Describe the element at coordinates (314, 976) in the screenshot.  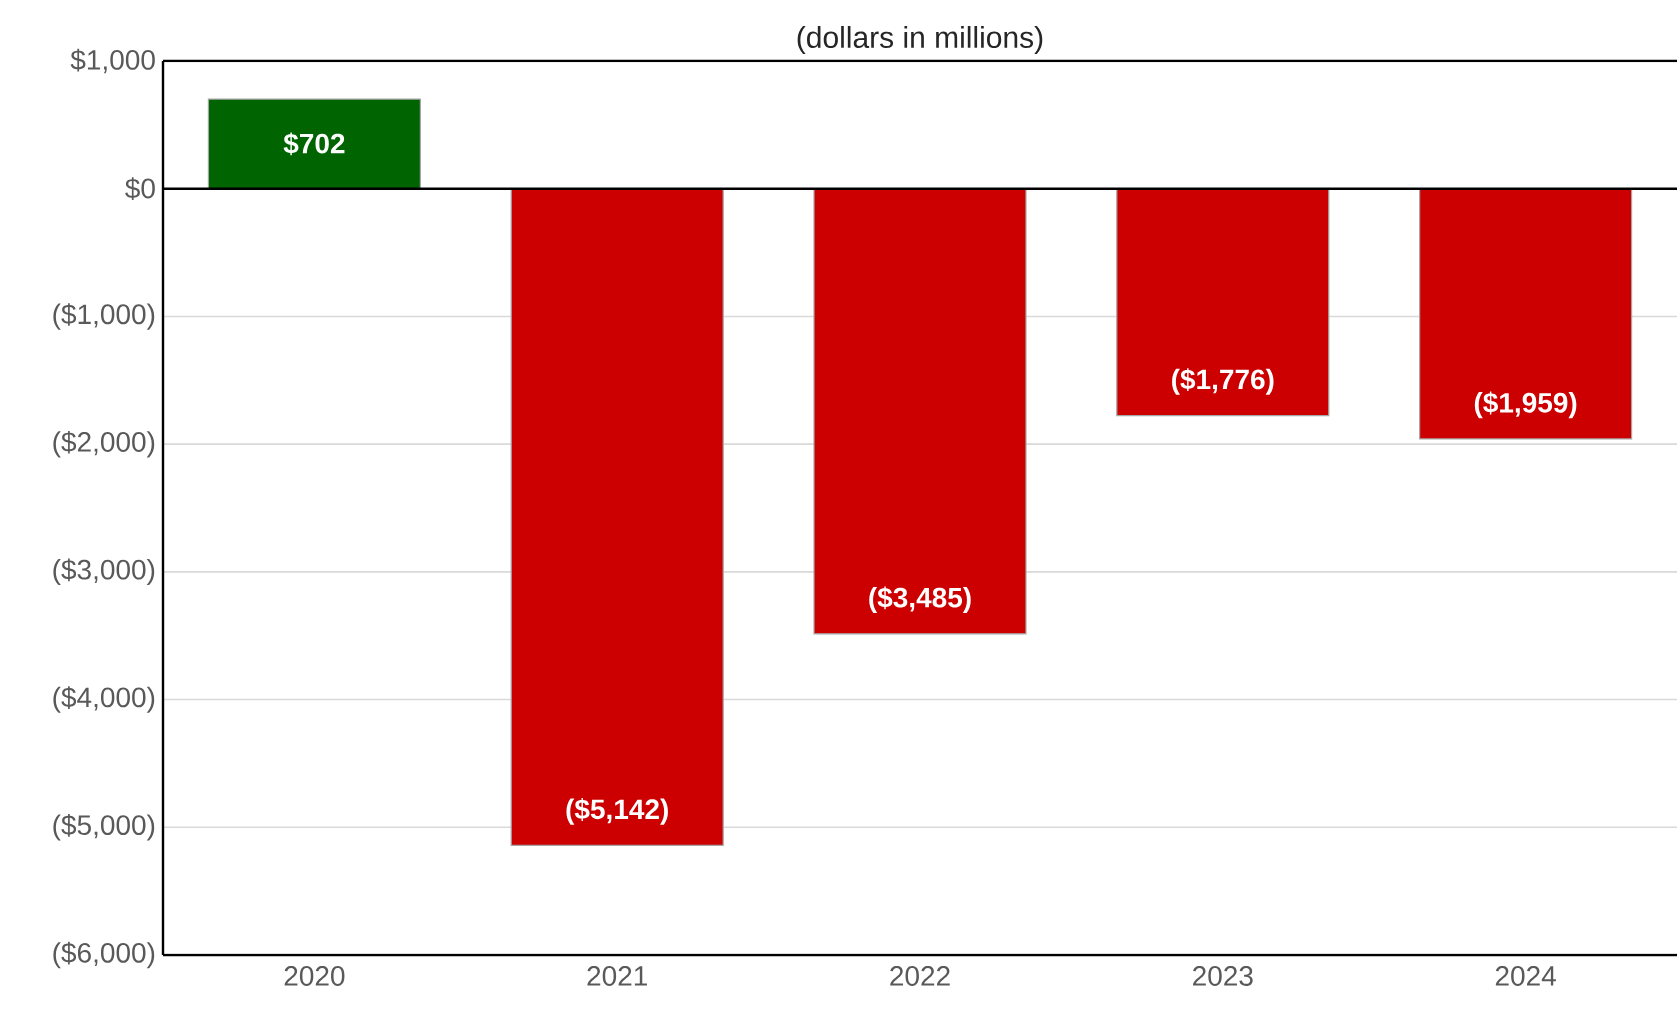
I see `x-tick-label: 2020` at that location.